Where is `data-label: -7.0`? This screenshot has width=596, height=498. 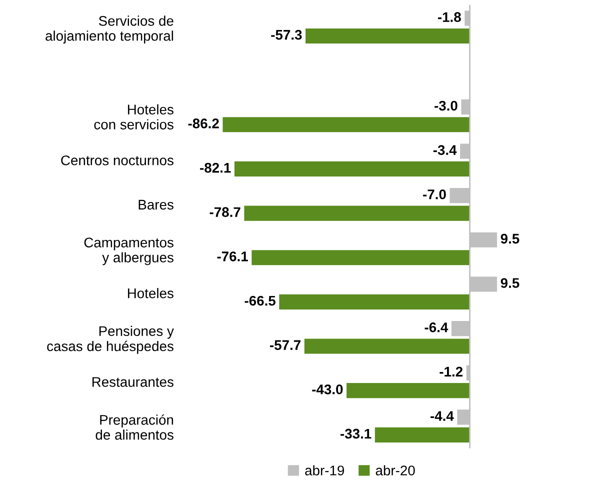 data-label: -7.0 is located at coordinates (434, 194).